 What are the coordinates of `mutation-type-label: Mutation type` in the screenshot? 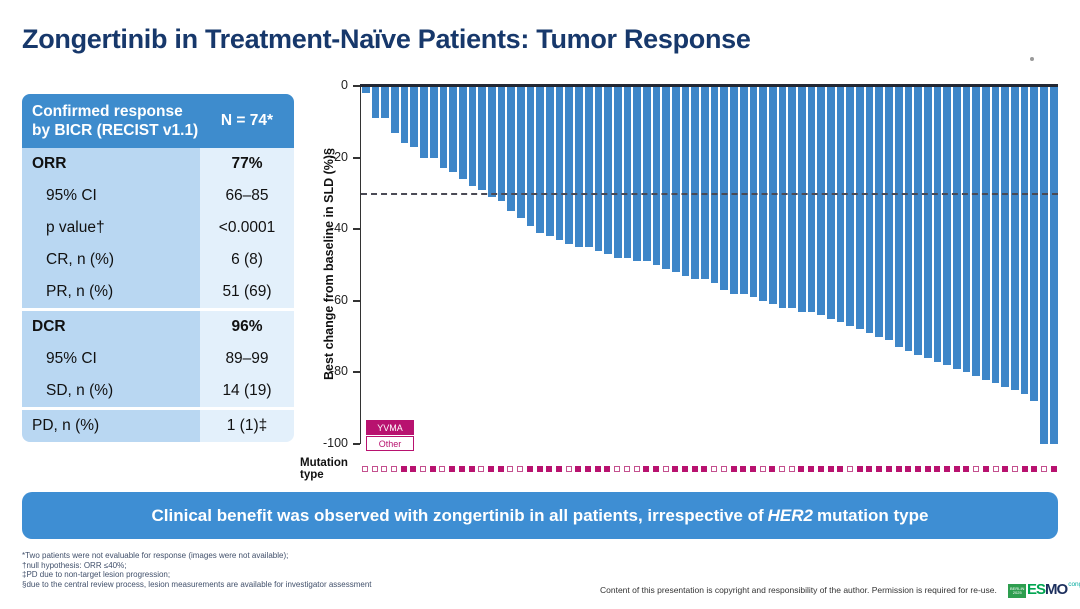 It's located at (324, 469).